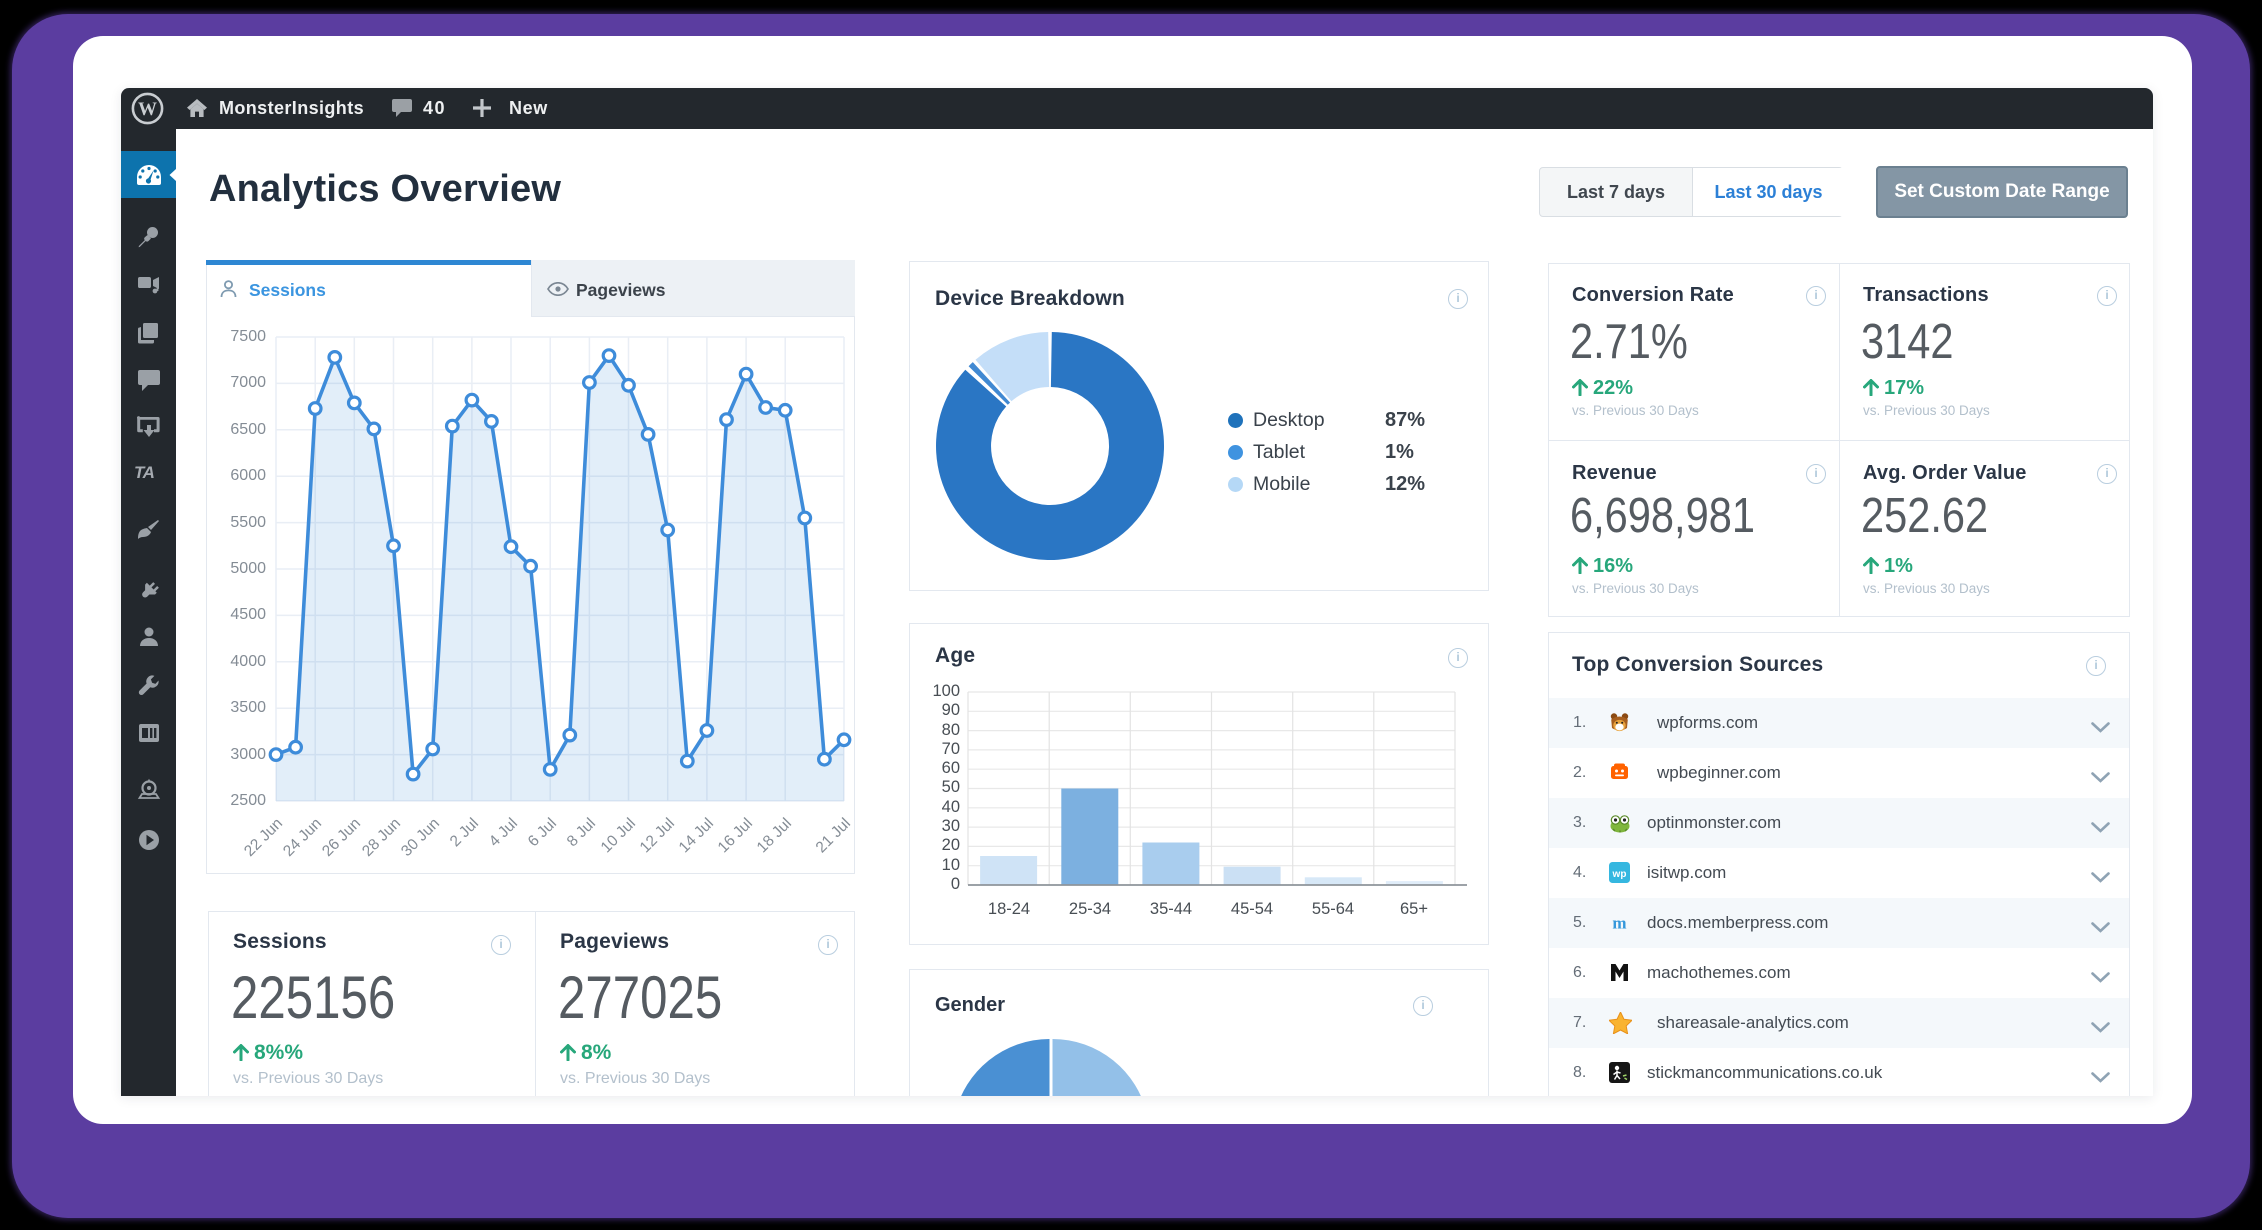  Describe the element at coordinates (147, 109) in the screenshot. I see `svg-text: W` at that location.